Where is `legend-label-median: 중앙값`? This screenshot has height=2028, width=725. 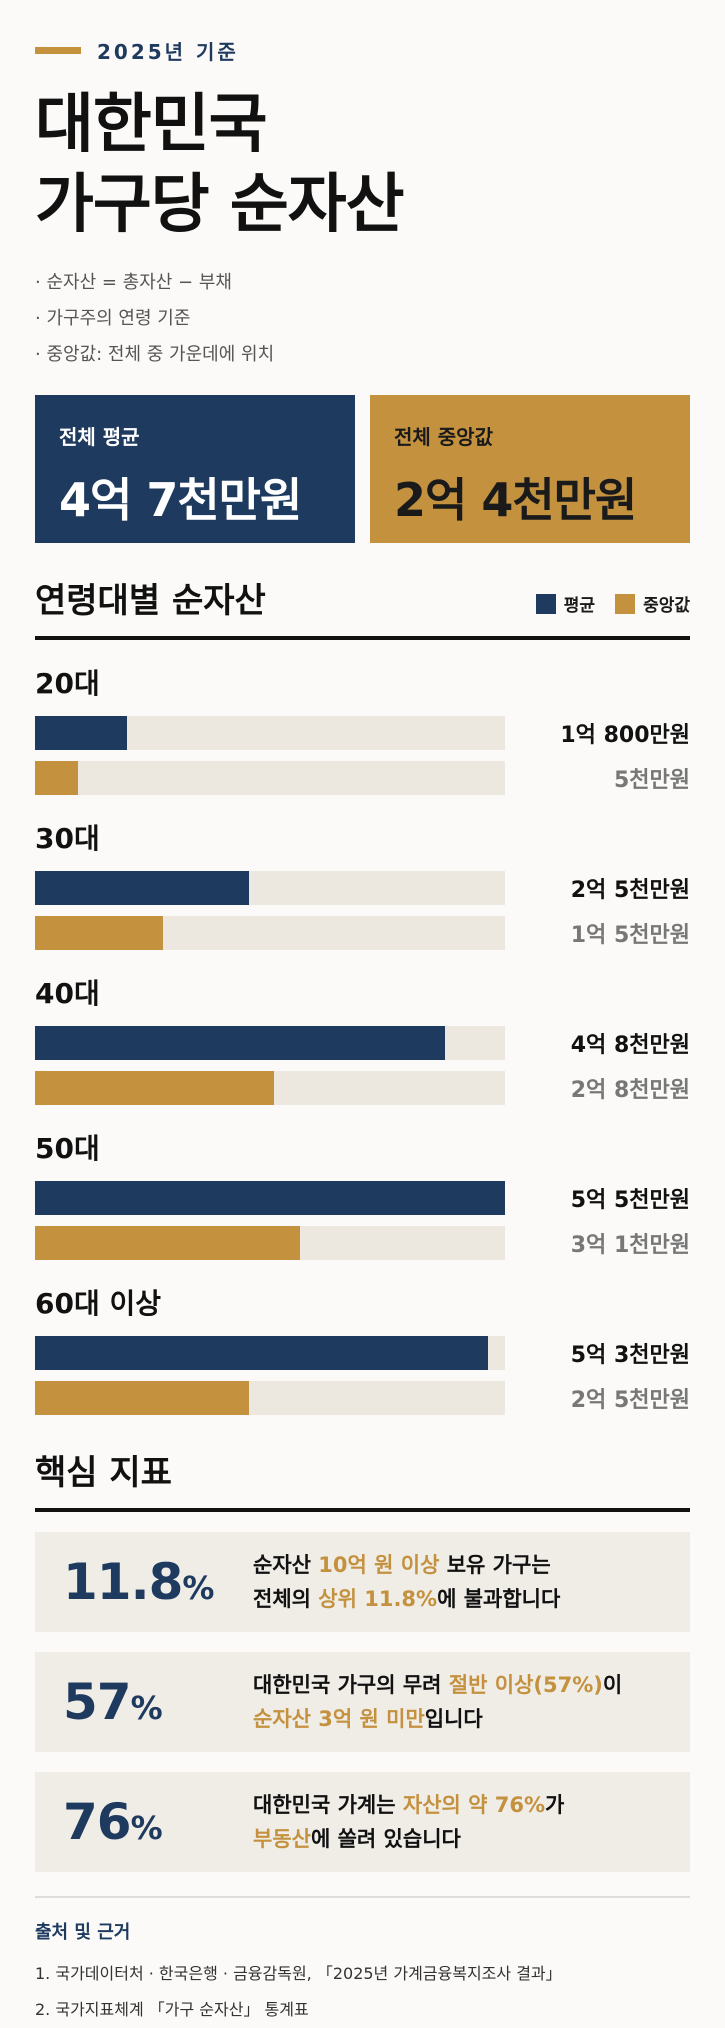
legend-label-median: 중앙값 is located at coordinates (666, 606).